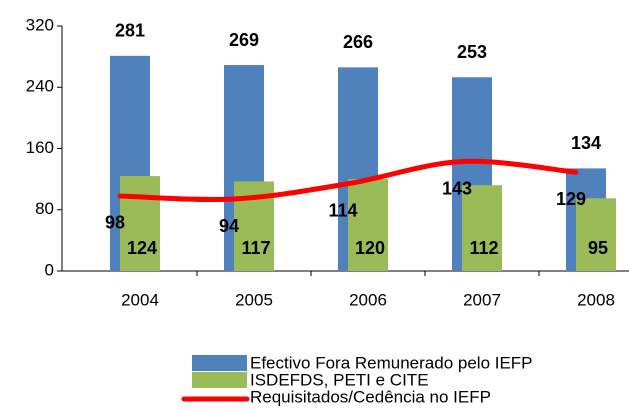  Describe the element at coordinates (457, 188) in the screenshot. I see `data-label: 143` at that location.